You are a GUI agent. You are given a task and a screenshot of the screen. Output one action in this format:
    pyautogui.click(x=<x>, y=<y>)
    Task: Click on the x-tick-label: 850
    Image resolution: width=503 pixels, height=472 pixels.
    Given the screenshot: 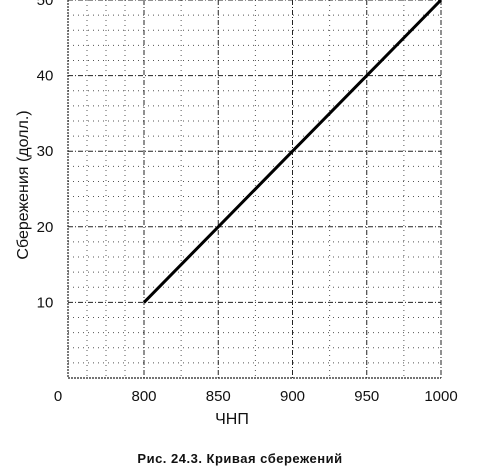 What is the action you would take?
    pyautogui.click(x=218, y=396)
    